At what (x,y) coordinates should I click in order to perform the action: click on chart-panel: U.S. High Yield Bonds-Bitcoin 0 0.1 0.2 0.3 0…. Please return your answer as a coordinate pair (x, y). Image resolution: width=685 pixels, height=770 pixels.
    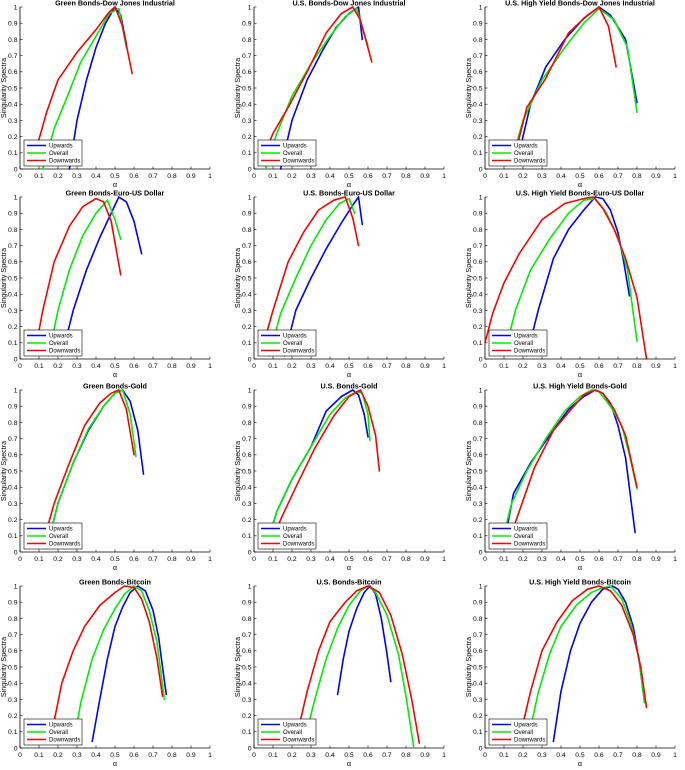
    Looking at the image, I should click on (570, 673).